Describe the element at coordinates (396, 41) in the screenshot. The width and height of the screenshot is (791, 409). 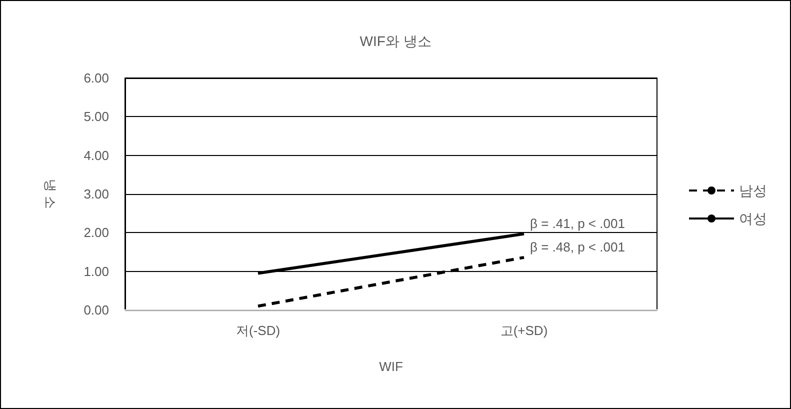
I see `chart-title: WIF와 냉소` at that location.